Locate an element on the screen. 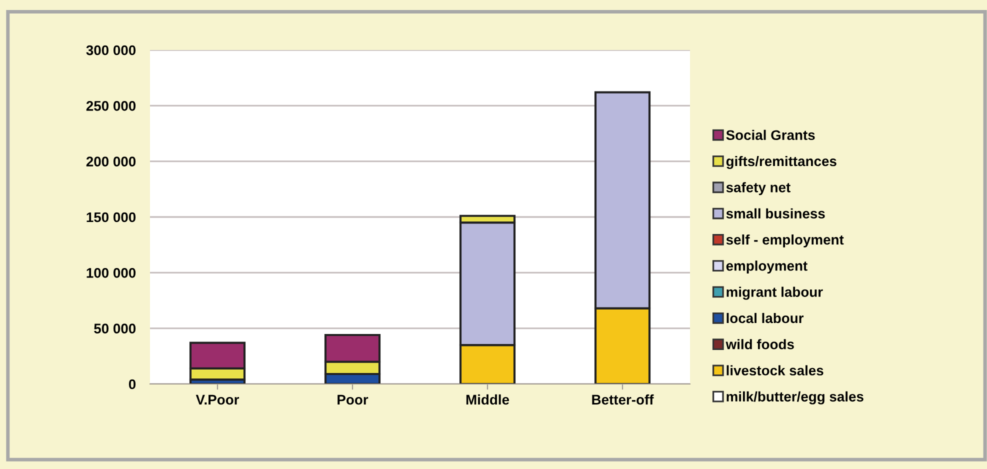 This screenshot has width=987, height=469. y-tick-label: 300 000 is located at coordinates (111, 50).